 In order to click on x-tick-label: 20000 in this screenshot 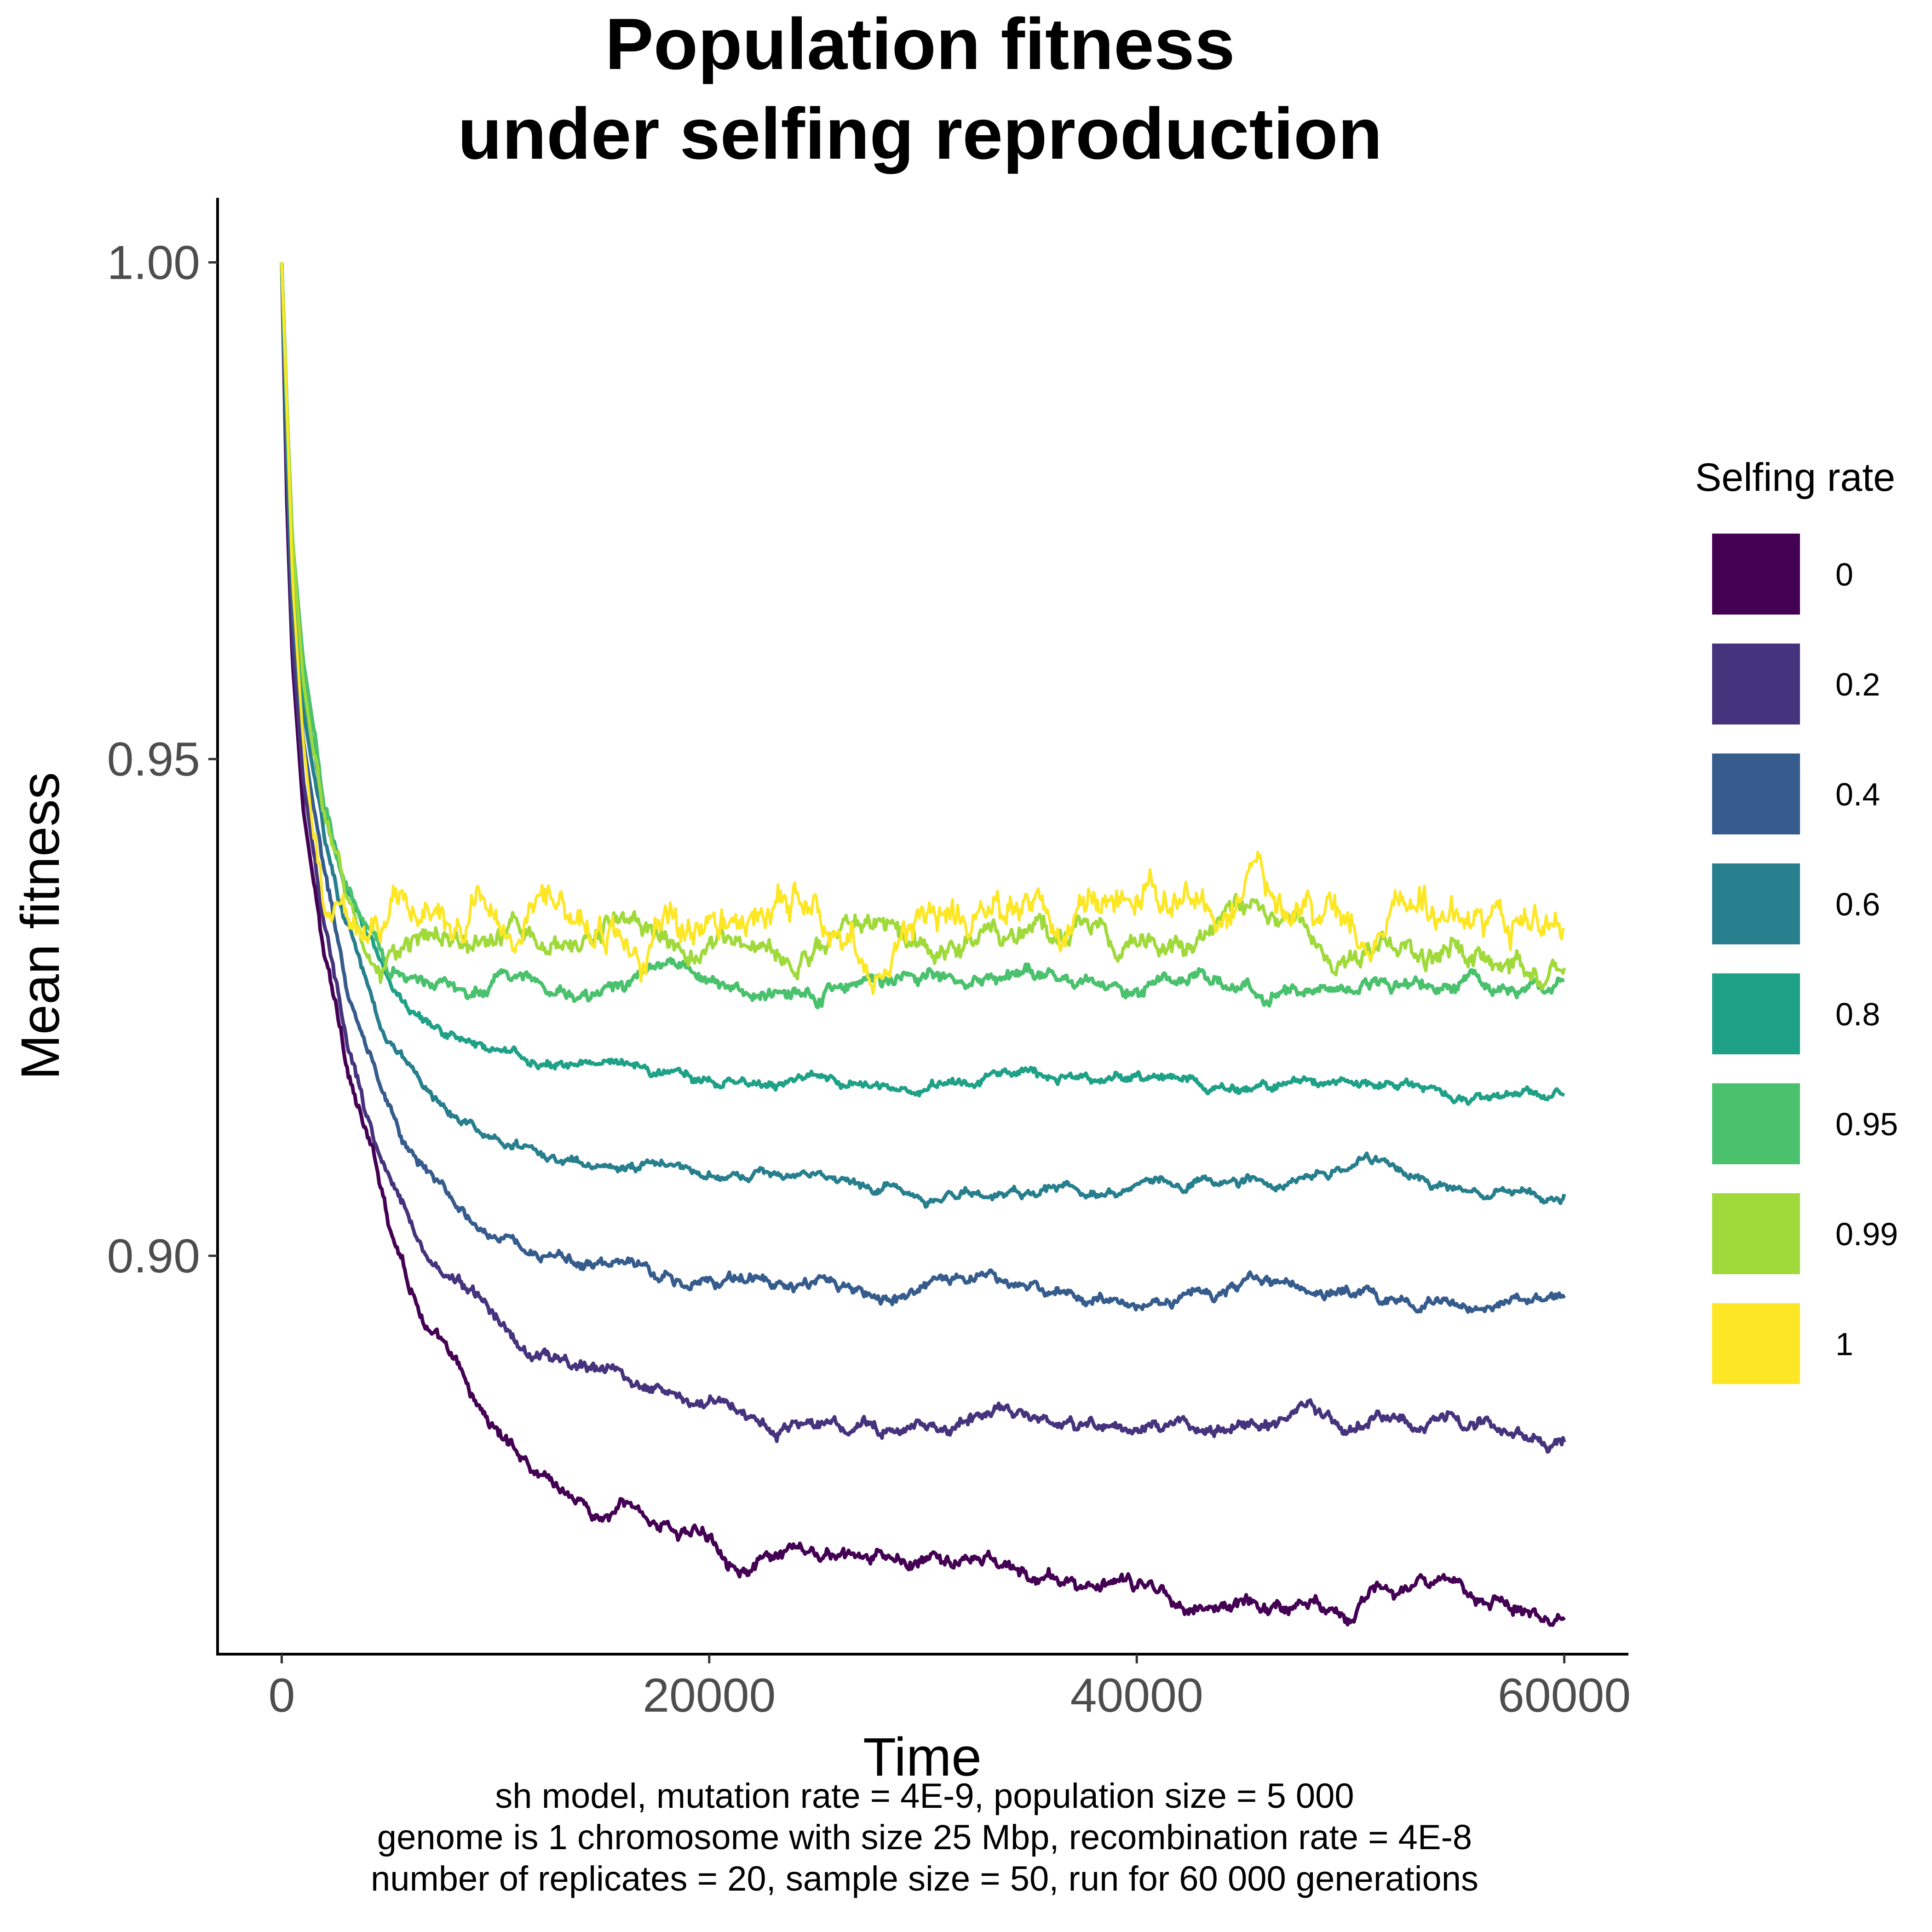, I will do `click(709, 1695)`.